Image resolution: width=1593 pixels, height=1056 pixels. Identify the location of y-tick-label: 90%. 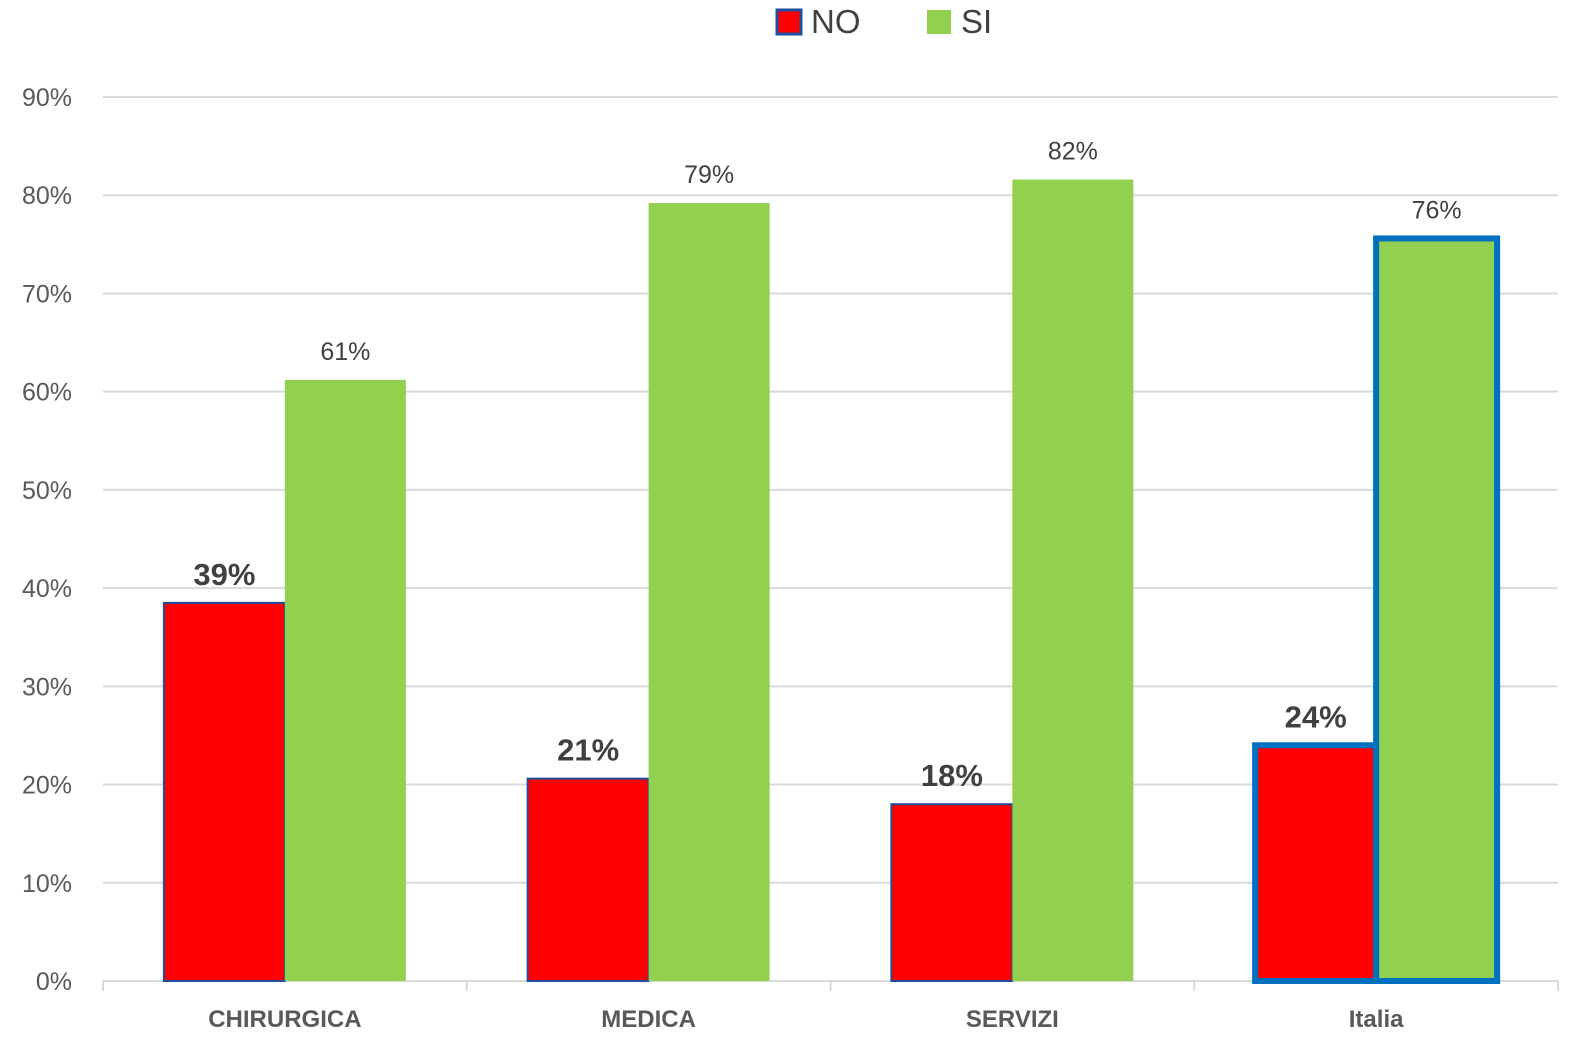
(47, 98).